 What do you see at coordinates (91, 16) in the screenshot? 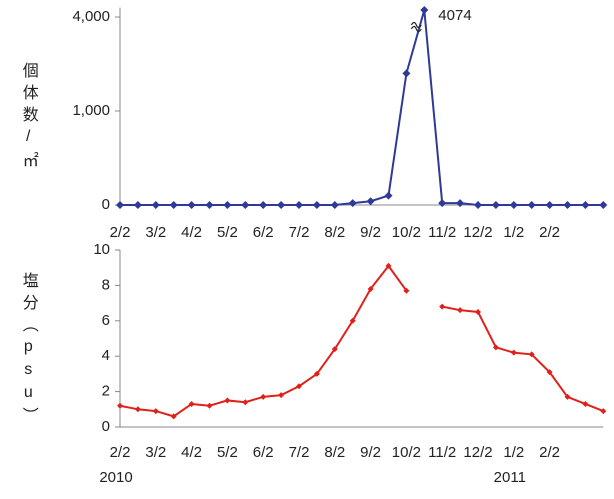
I see `y-tick-label: 4,000` at bounding box center [91, 16].